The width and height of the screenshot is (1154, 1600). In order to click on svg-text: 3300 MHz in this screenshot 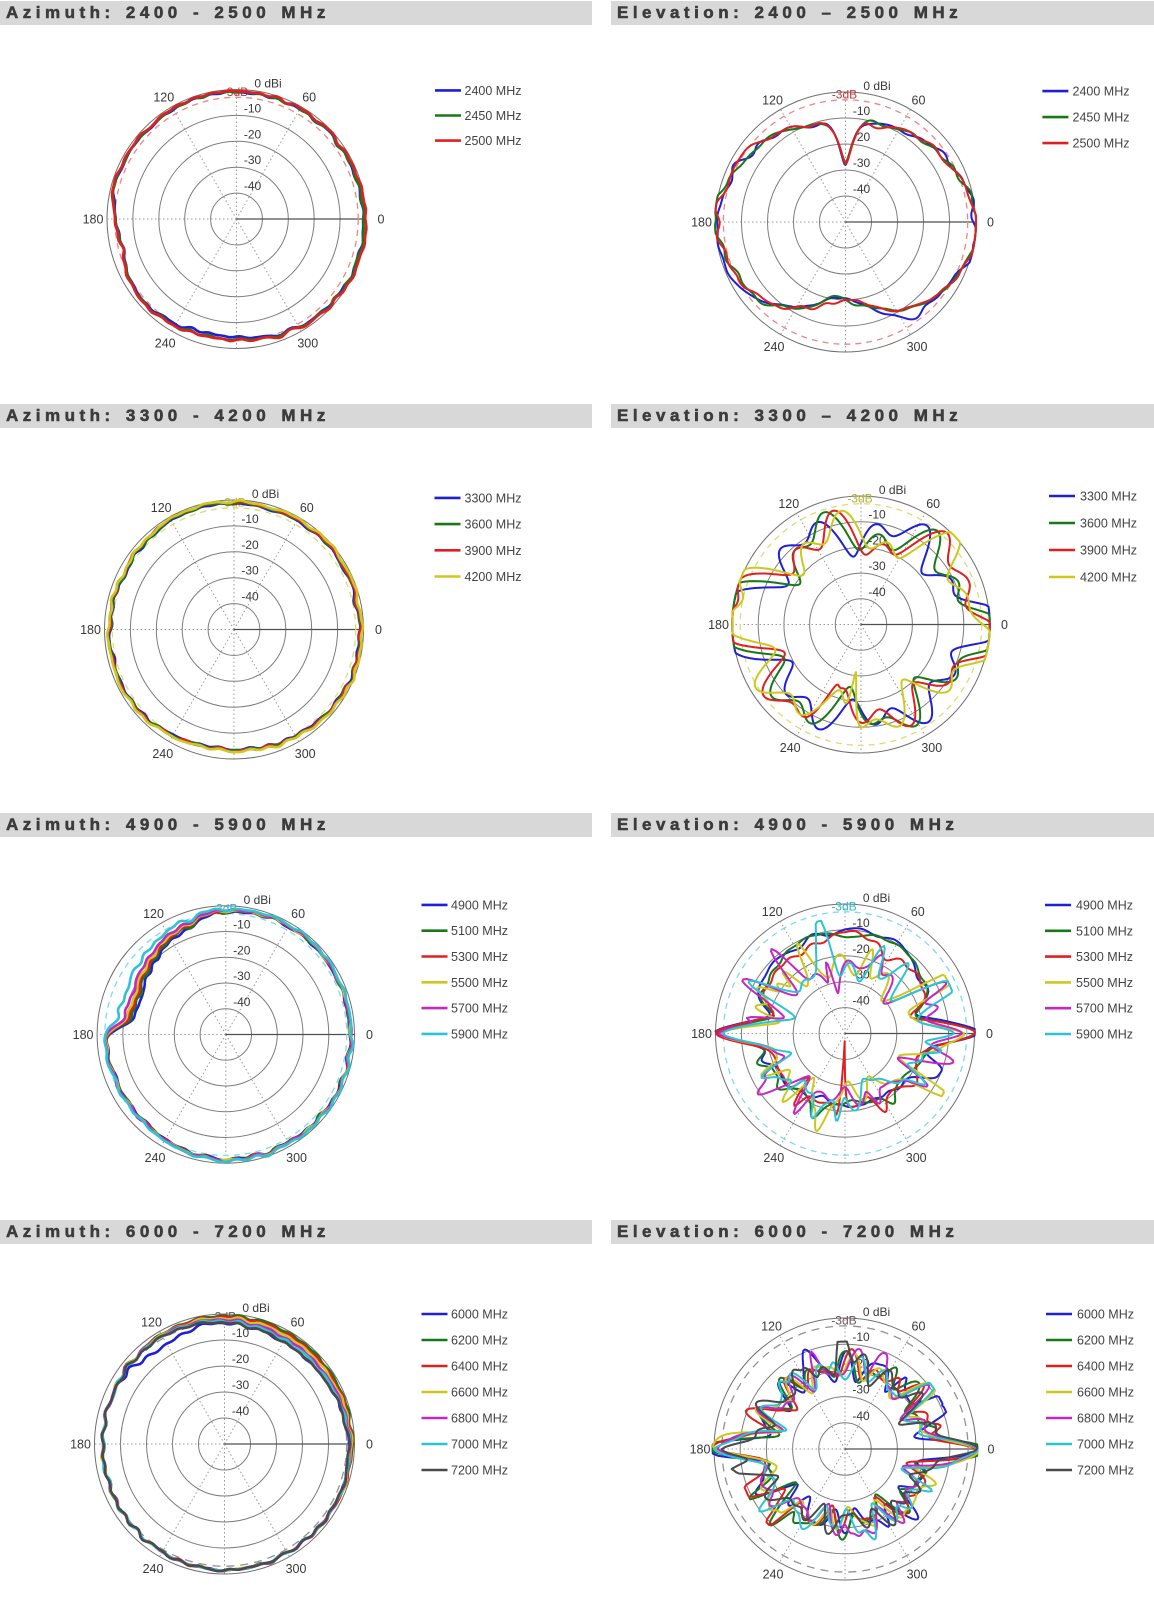, I will do `click(1108, 497)`.